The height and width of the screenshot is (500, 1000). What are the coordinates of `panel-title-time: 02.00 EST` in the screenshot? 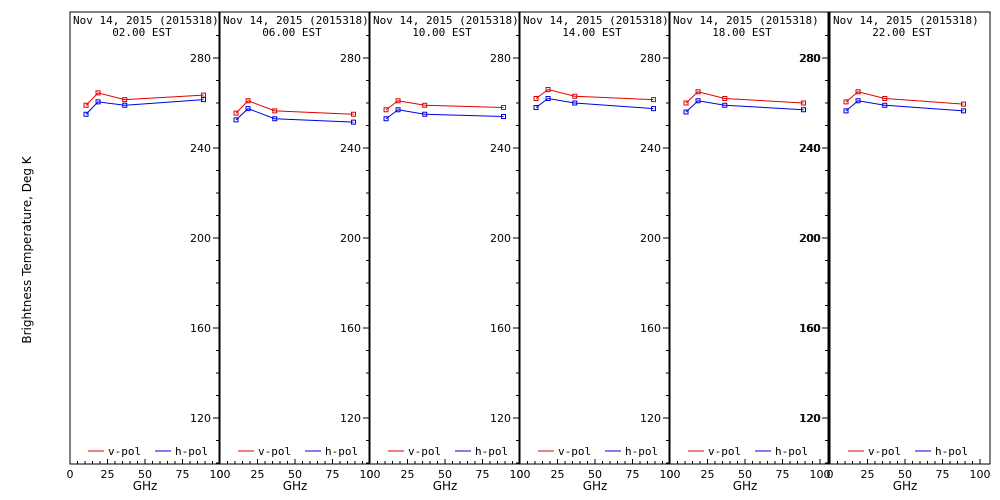 It's located at (142, 32).